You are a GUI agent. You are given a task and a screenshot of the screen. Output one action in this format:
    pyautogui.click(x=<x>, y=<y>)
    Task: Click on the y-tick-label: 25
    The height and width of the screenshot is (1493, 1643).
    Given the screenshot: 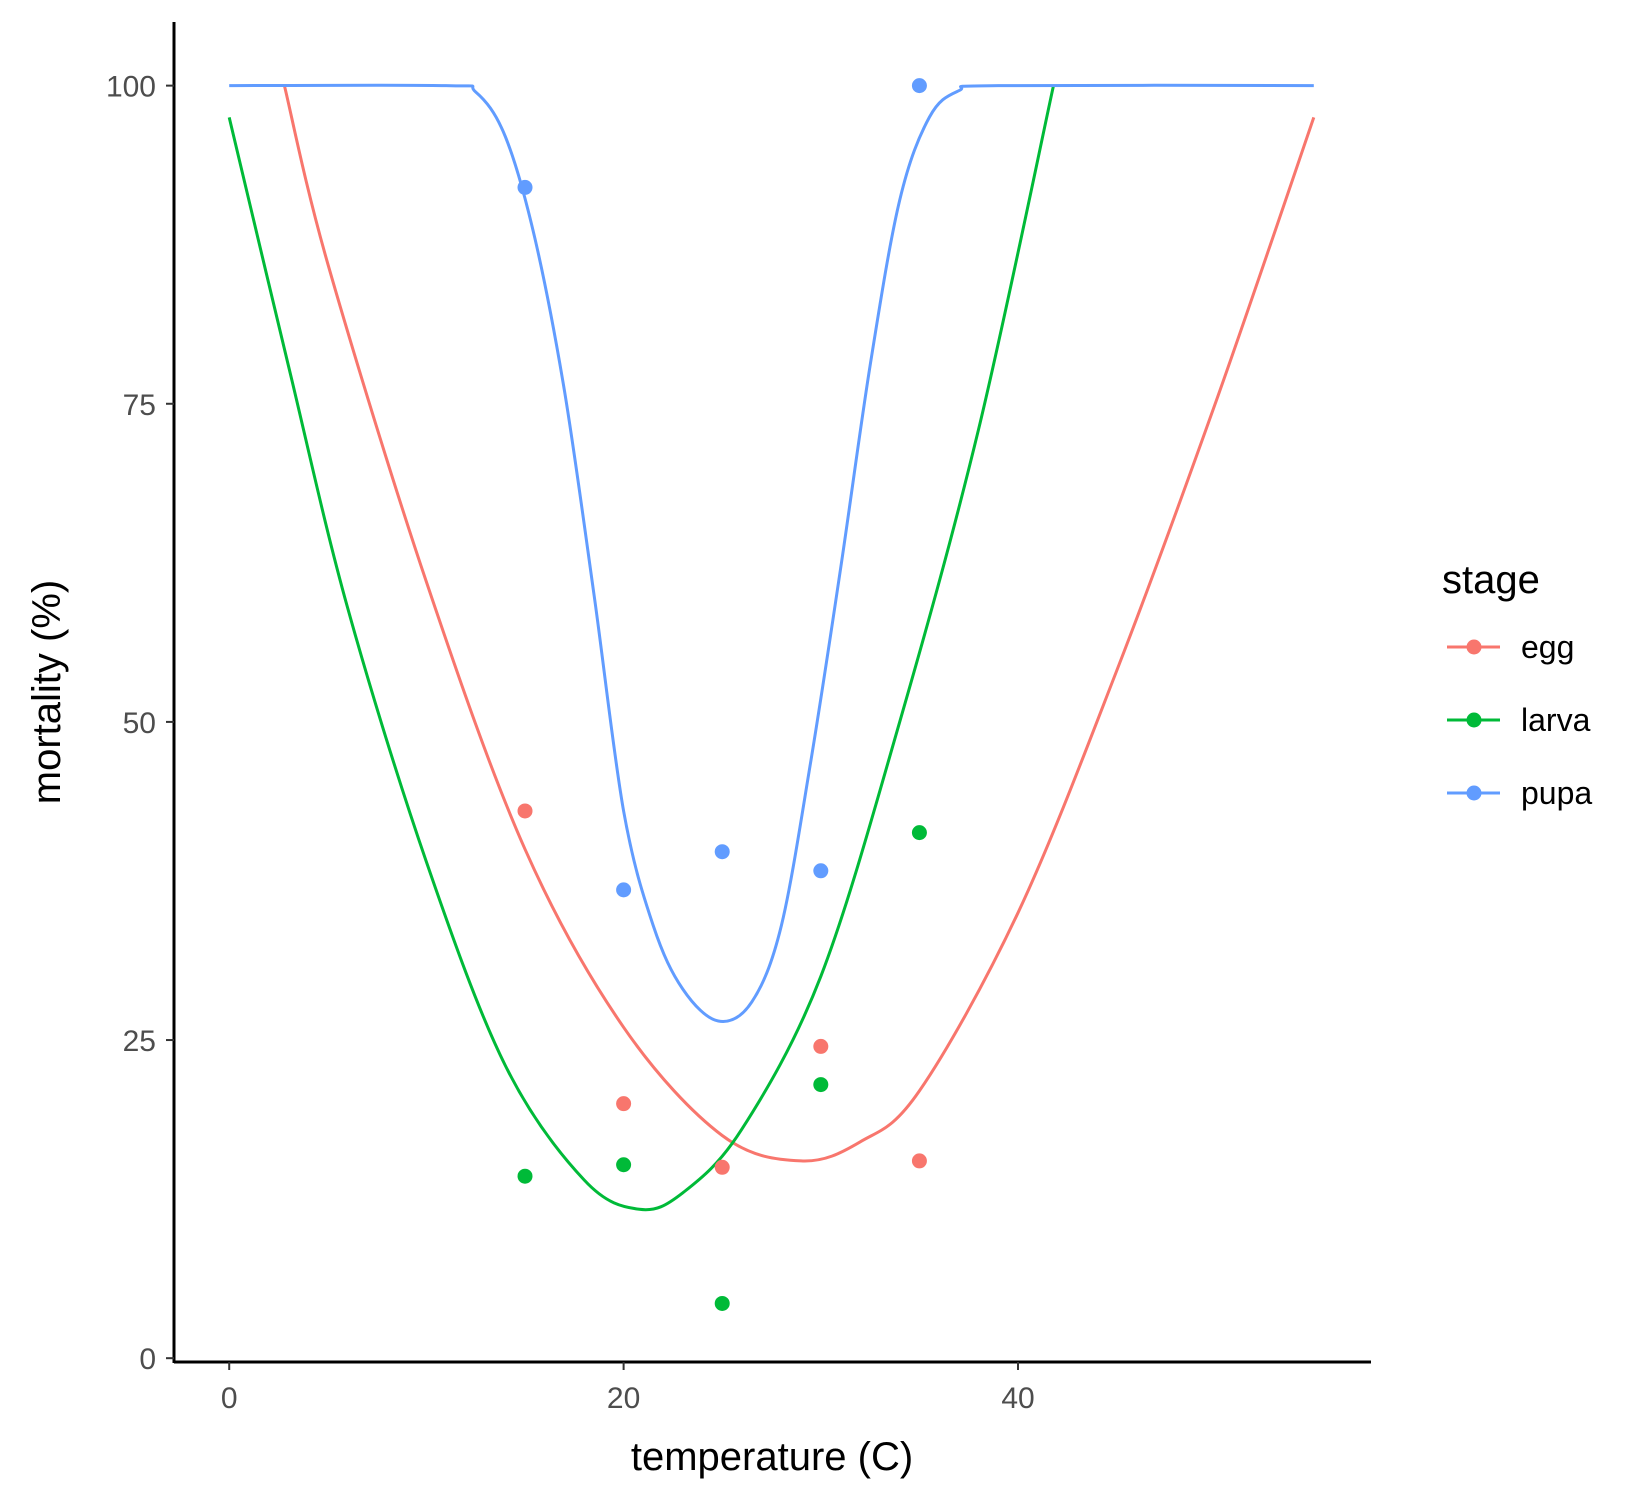 What is the action you would take?
    pyautogui.click(x=139, y=1041)
    